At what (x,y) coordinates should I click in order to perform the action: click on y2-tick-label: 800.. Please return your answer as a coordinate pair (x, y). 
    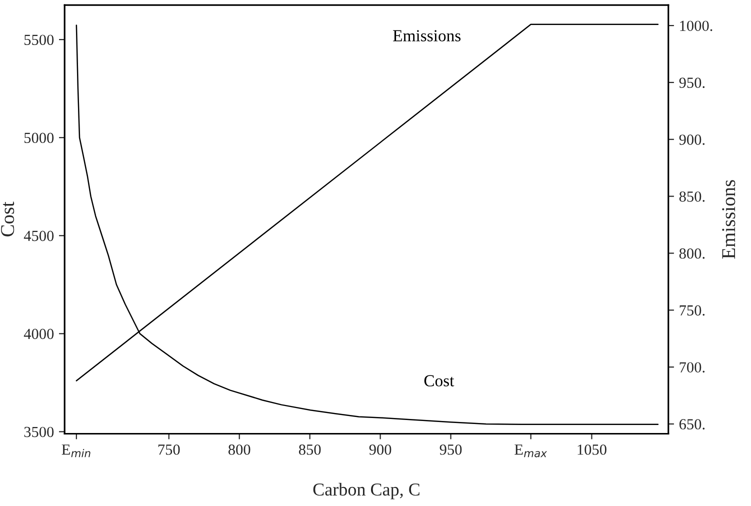
    Looking at the image, I should click on (692, 253).